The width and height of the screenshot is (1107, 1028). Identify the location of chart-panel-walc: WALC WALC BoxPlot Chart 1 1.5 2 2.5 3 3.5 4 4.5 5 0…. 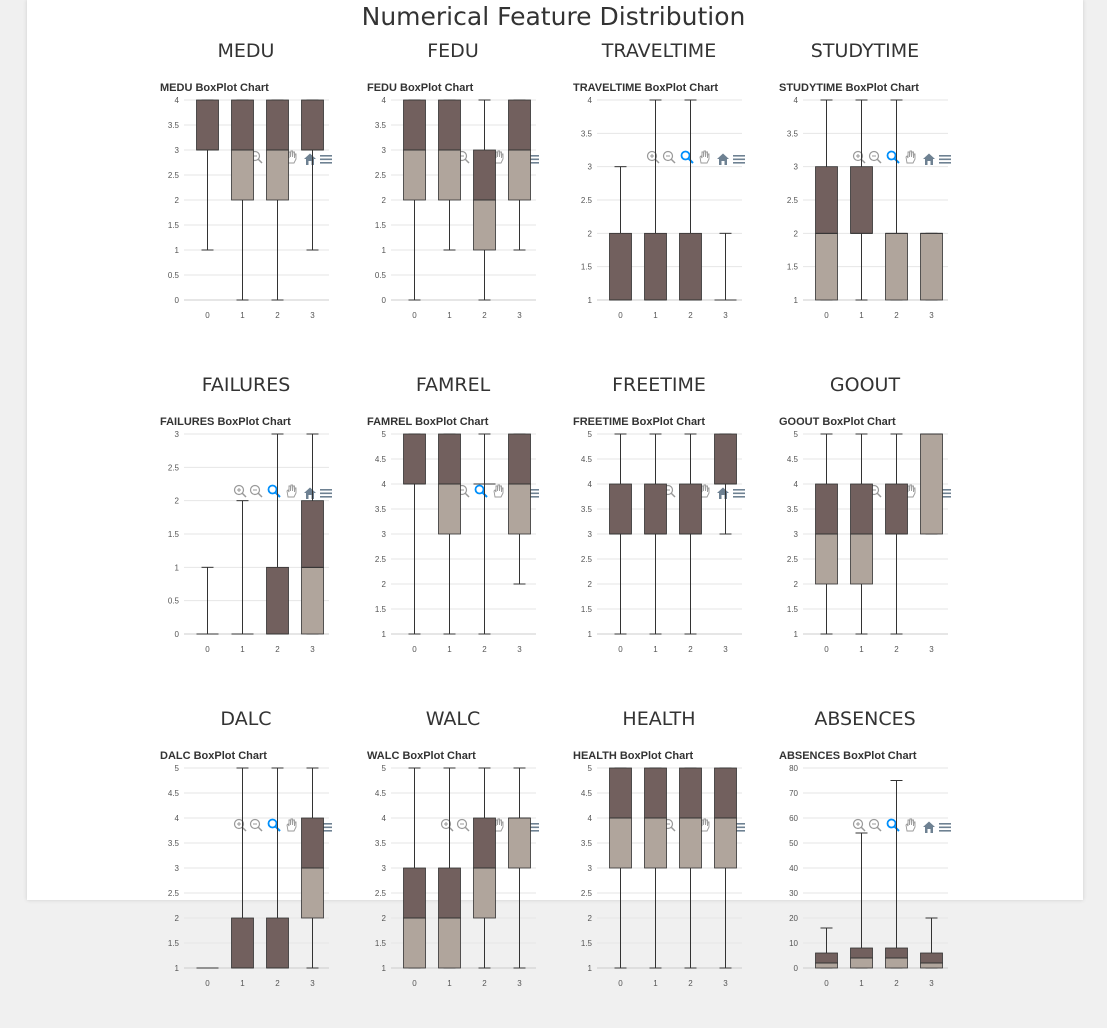
(465, 868).